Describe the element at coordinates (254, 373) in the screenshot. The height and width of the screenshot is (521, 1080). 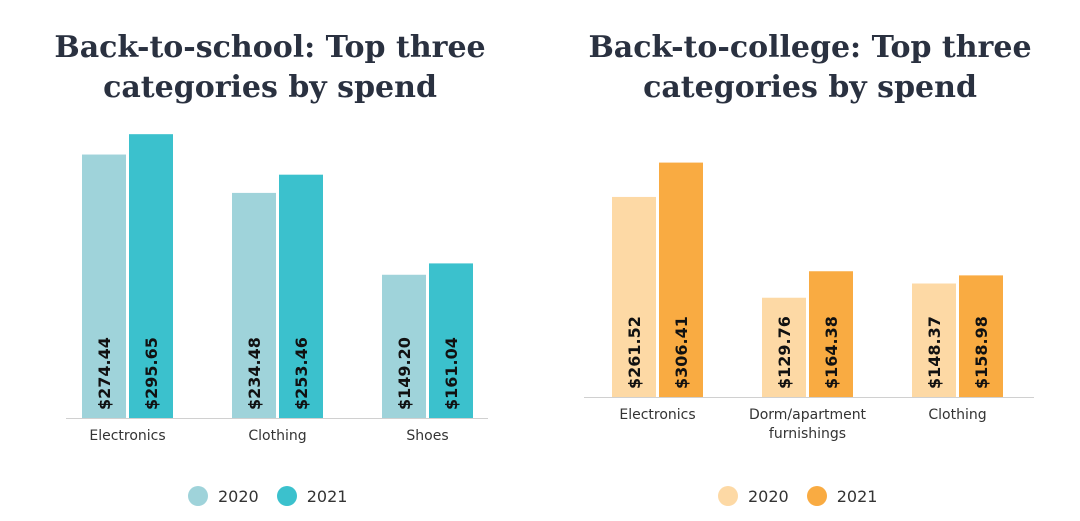
I see `data-label: $234.48` at that location.